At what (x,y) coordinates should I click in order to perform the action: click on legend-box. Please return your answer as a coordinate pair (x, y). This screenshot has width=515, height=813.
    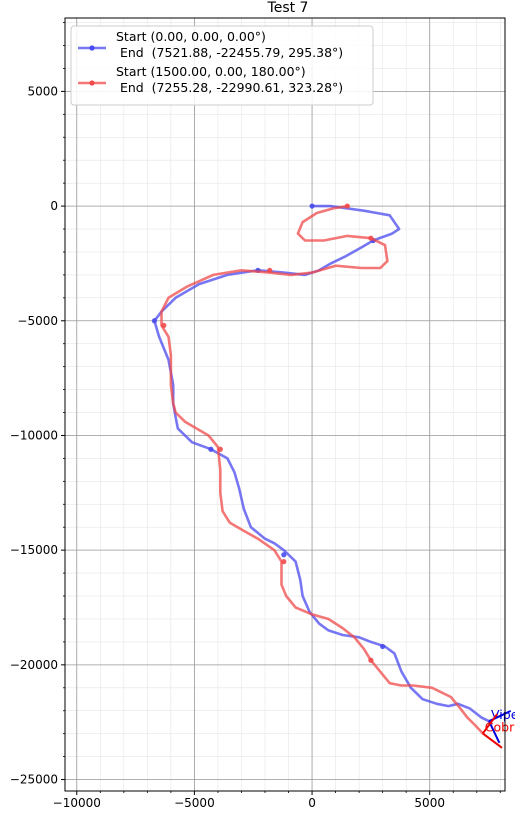
    Looking at the image, I should click on (222, 65).